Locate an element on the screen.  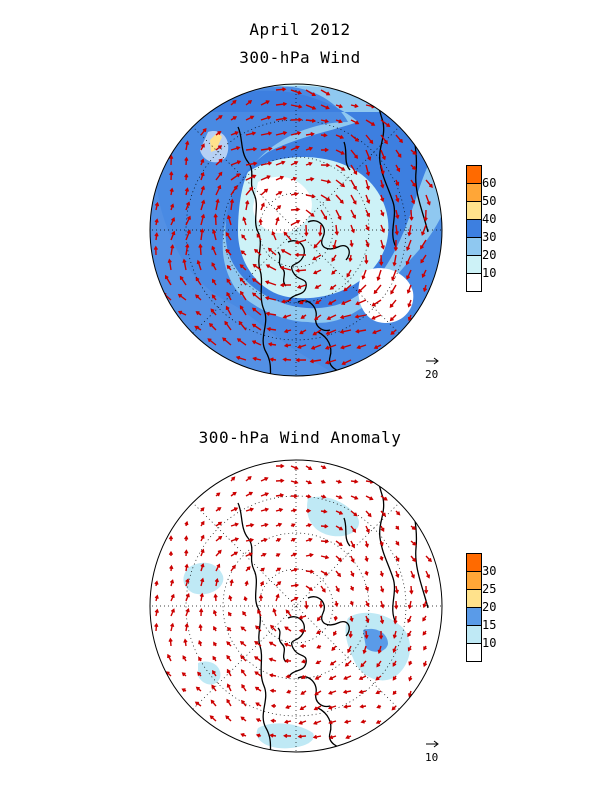
panel2-title: 300-hPa Wind Anomaly is located at coordinates (300, 437).